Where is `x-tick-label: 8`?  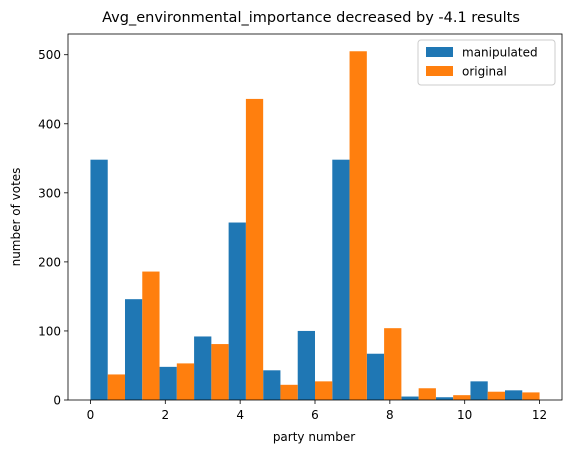 x-tick-label: 8 is located at coordinates (390, 415).